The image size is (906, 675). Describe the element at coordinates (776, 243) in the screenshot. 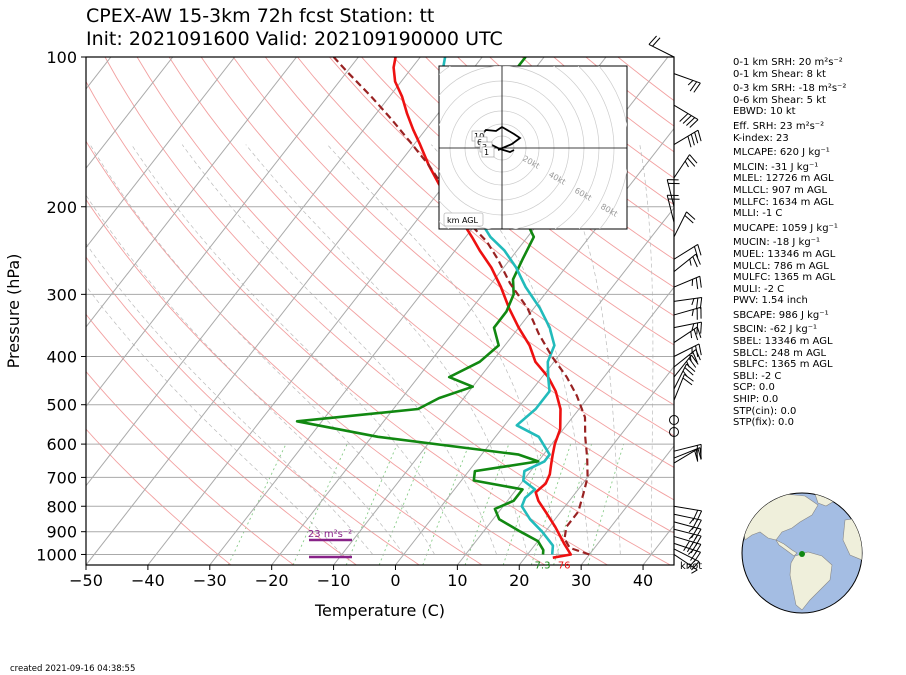

I see `stat-line: MUCIN: -18 J kg⁻¹` at that location.